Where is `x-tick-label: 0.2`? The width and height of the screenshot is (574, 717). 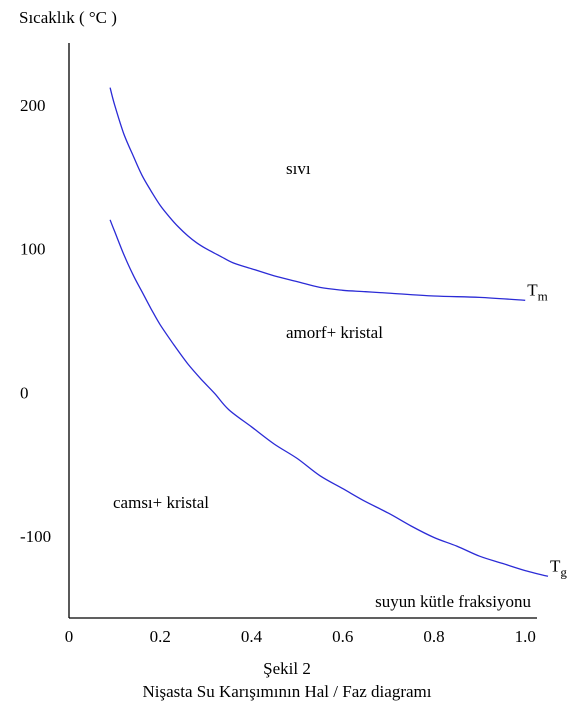
x-tick-label: 0.2 is located at coordinates (160, 636).